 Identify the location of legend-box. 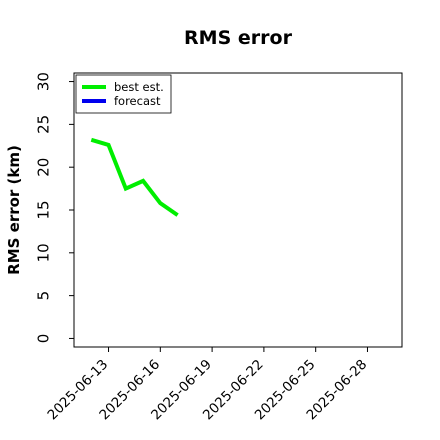
(123, 94).